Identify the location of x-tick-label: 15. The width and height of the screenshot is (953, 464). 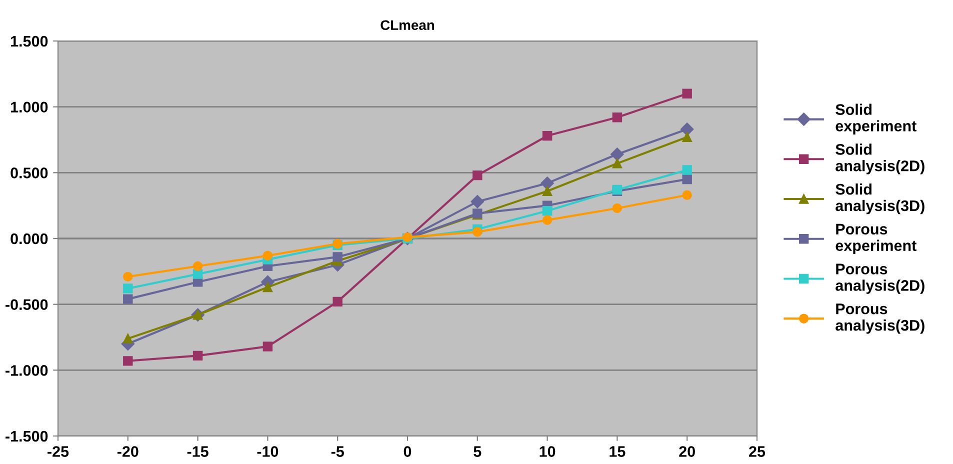
(618, 451).